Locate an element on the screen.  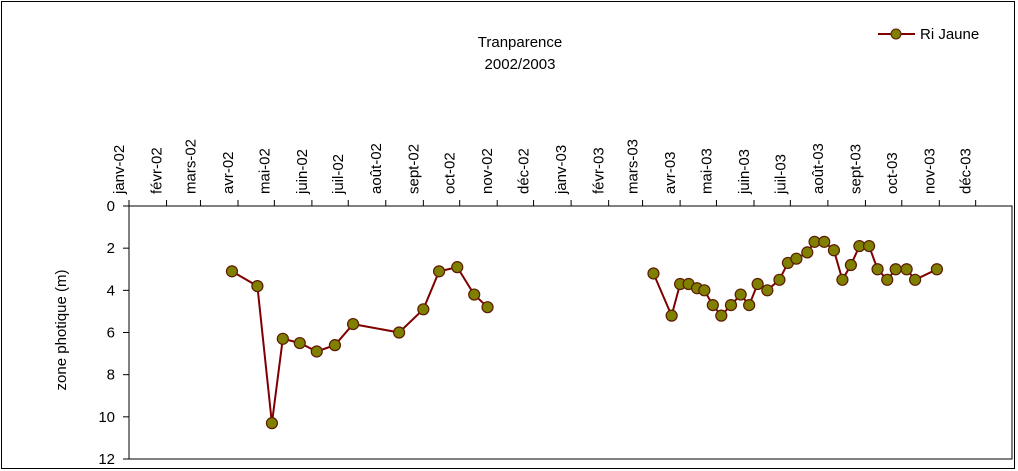
y-tick-label: 10 is located at coordinates (106, 417).